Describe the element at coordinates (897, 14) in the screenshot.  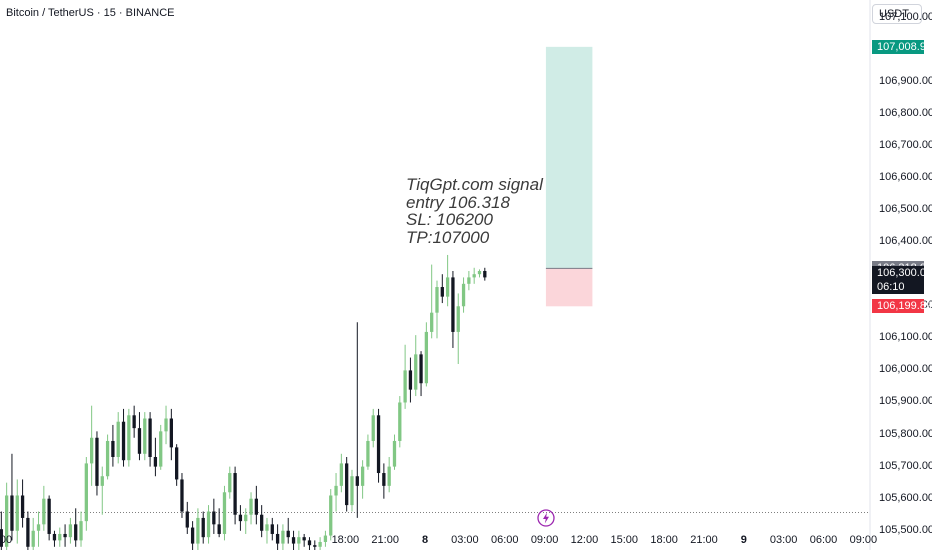
I see `currency-button: USDT` at that location.